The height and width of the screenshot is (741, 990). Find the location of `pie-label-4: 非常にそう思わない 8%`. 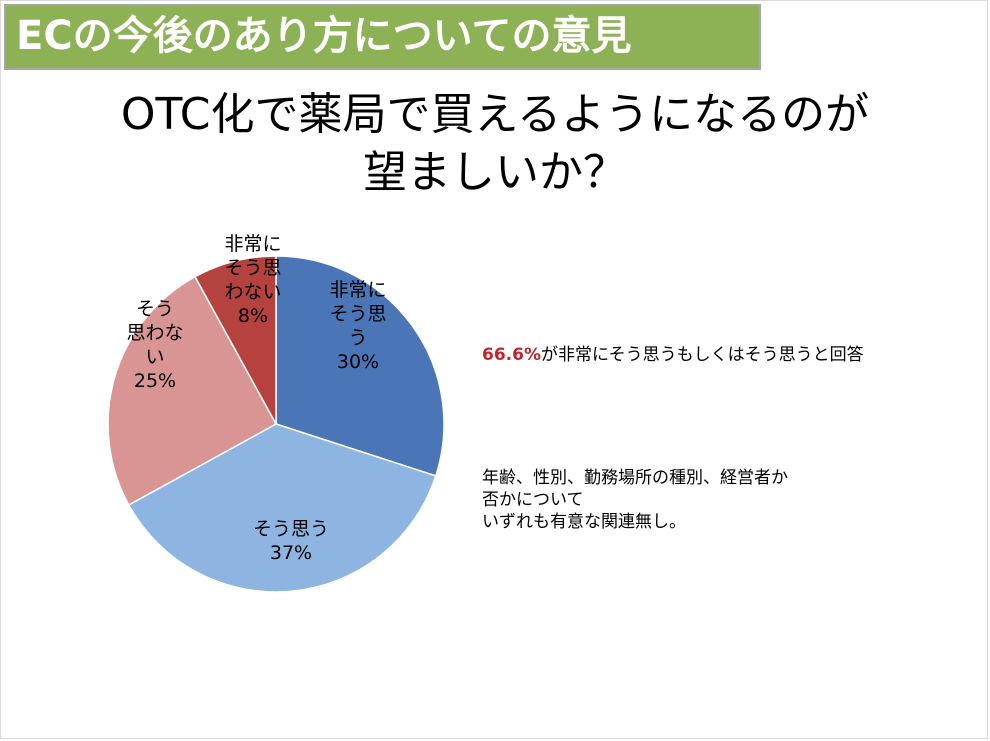

pie-label-4: 非常にそう思わない 8% is located at coordinates (252, 280).